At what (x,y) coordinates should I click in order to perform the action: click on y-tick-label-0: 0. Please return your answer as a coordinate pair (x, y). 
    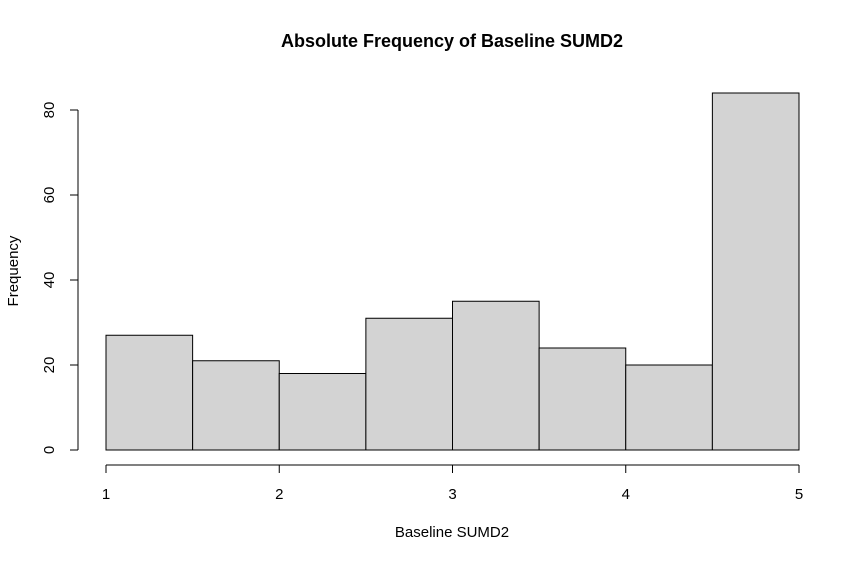
    Looking at the image, I should click on (49, 450).